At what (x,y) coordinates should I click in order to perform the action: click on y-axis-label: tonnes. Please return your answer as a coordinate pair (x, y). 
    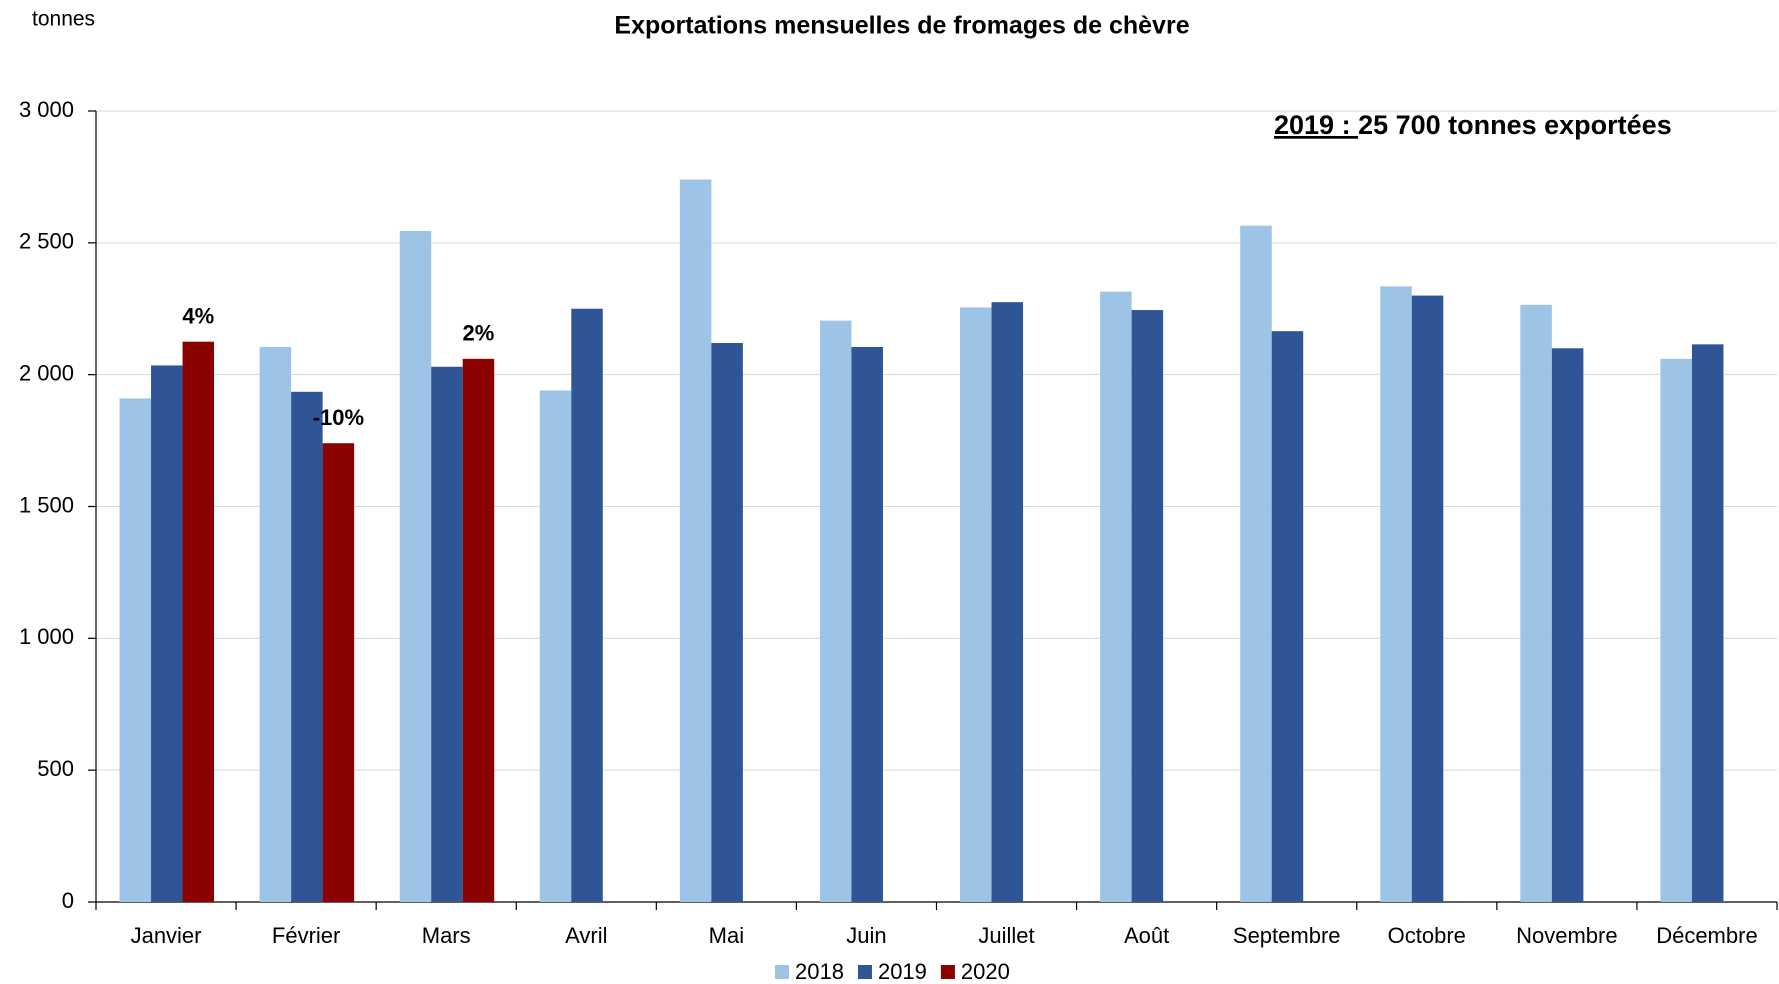
    Looking at the image, I should click on (63, 19).